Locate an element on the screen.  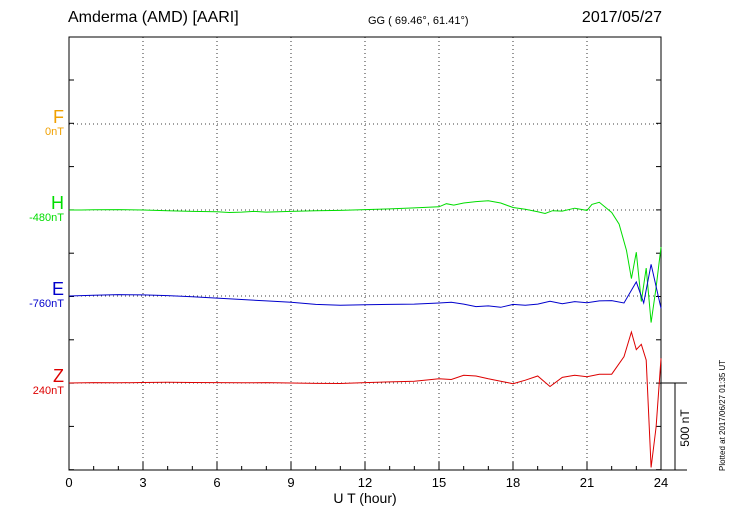
component-offset: -480nT is located at coordinates (46, 218).